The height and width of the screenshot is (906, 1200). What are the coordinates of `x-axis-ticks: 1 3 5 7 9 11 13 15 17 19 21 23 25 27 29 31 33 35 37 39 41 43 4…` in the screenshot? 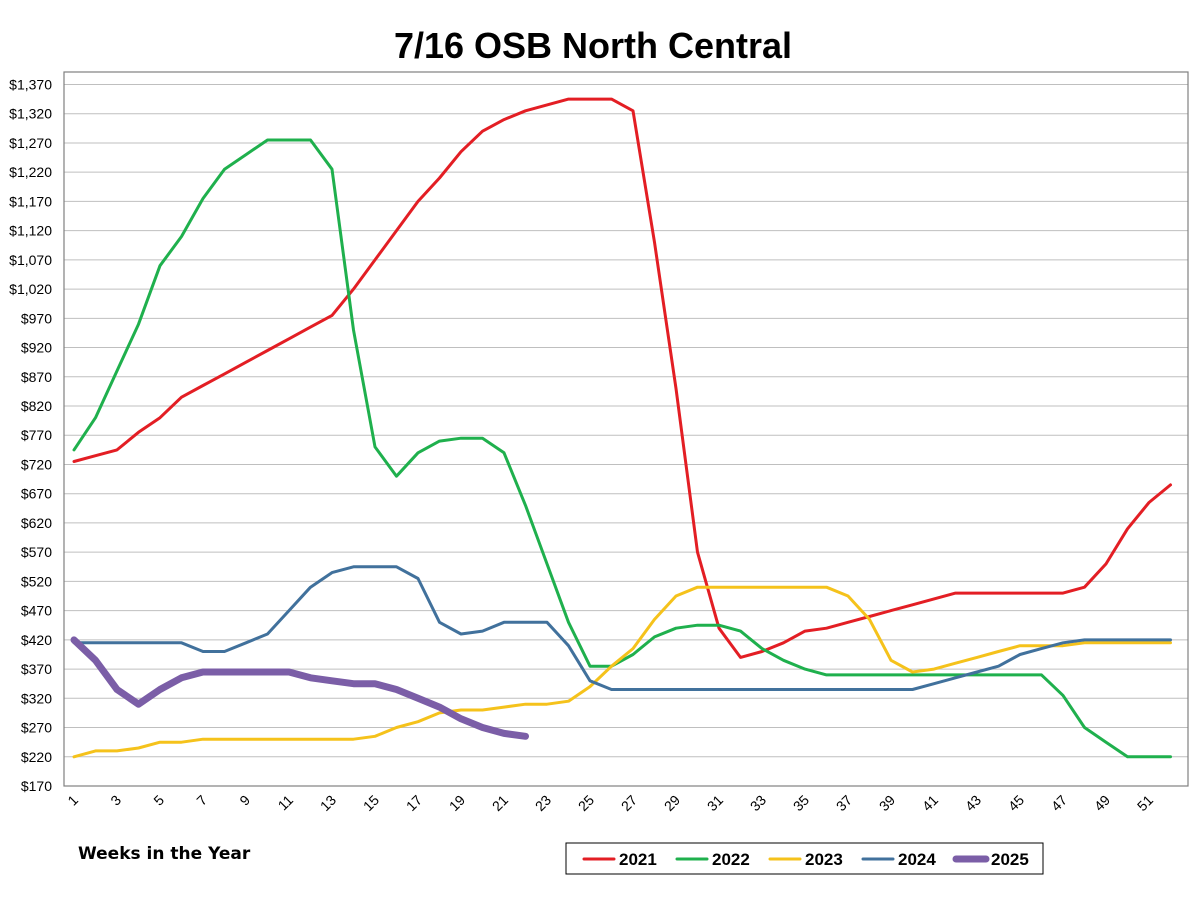 It's located at (610, 803).